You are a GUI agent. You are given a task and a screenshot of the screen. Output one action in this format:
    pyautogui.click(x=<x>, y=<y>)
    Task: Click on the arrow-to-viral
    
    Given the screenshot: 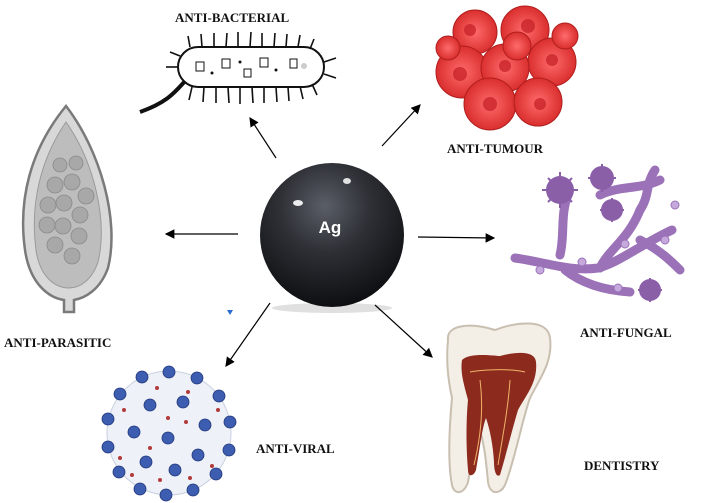 What is the action you would take?
    pyautogui.click(x=248, y=334)
    